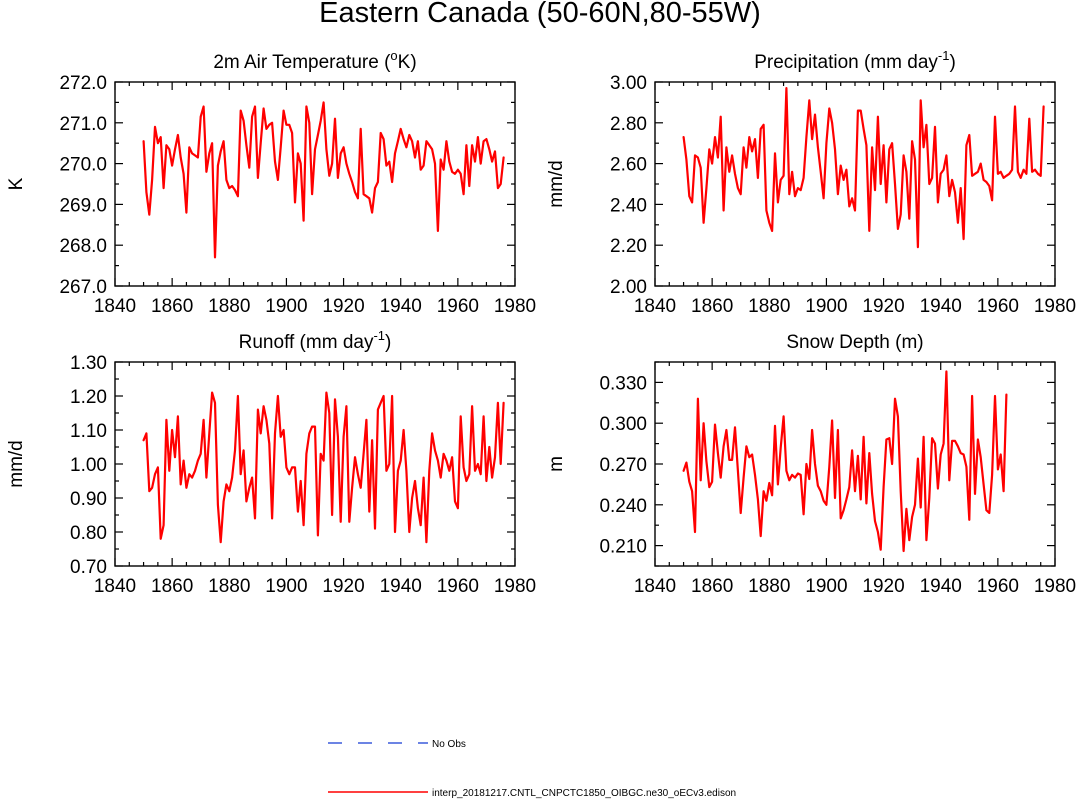  I want to click on ytick-label: 268.0, so click(83, 246).